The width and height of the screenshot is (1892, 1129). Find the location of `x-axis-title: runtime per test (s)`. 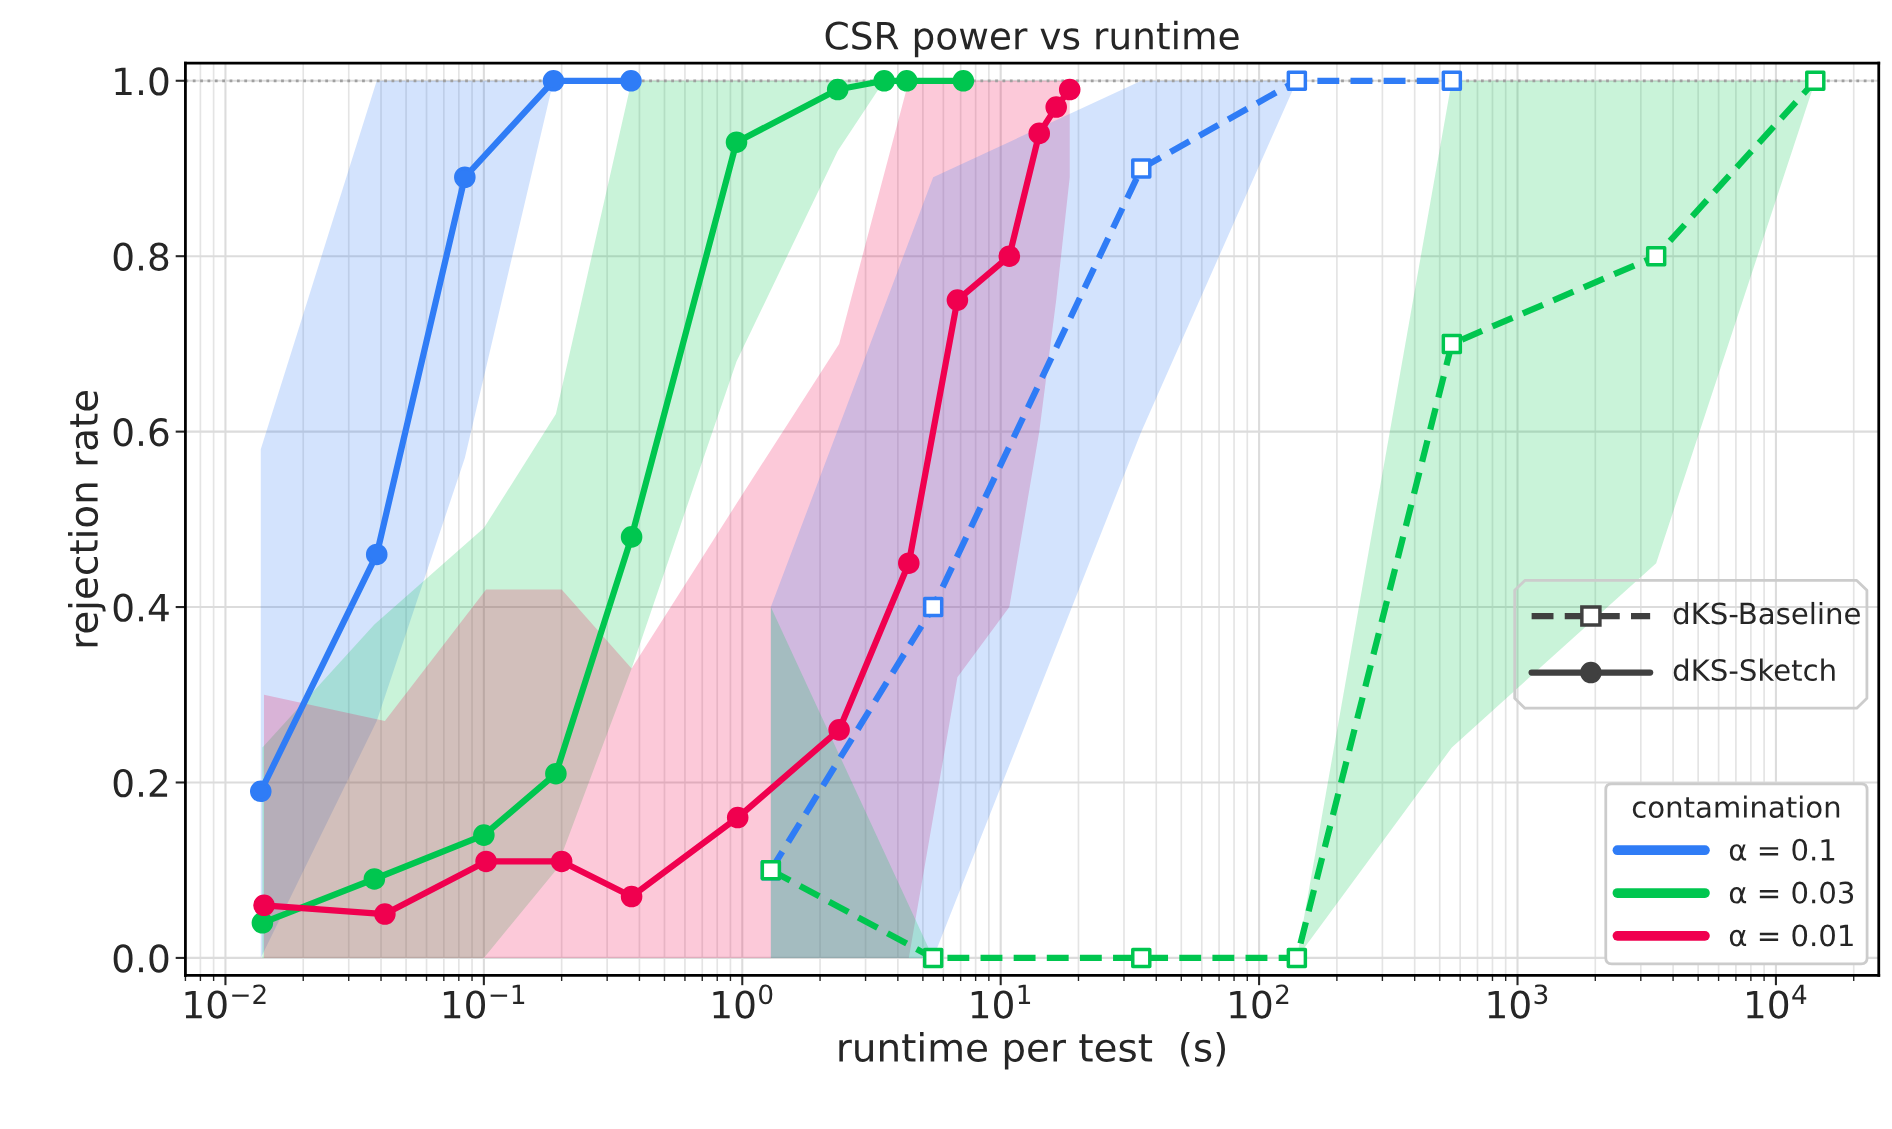

x-axis-title: runtime per test (s) is located at coordinates (1032, 1050).